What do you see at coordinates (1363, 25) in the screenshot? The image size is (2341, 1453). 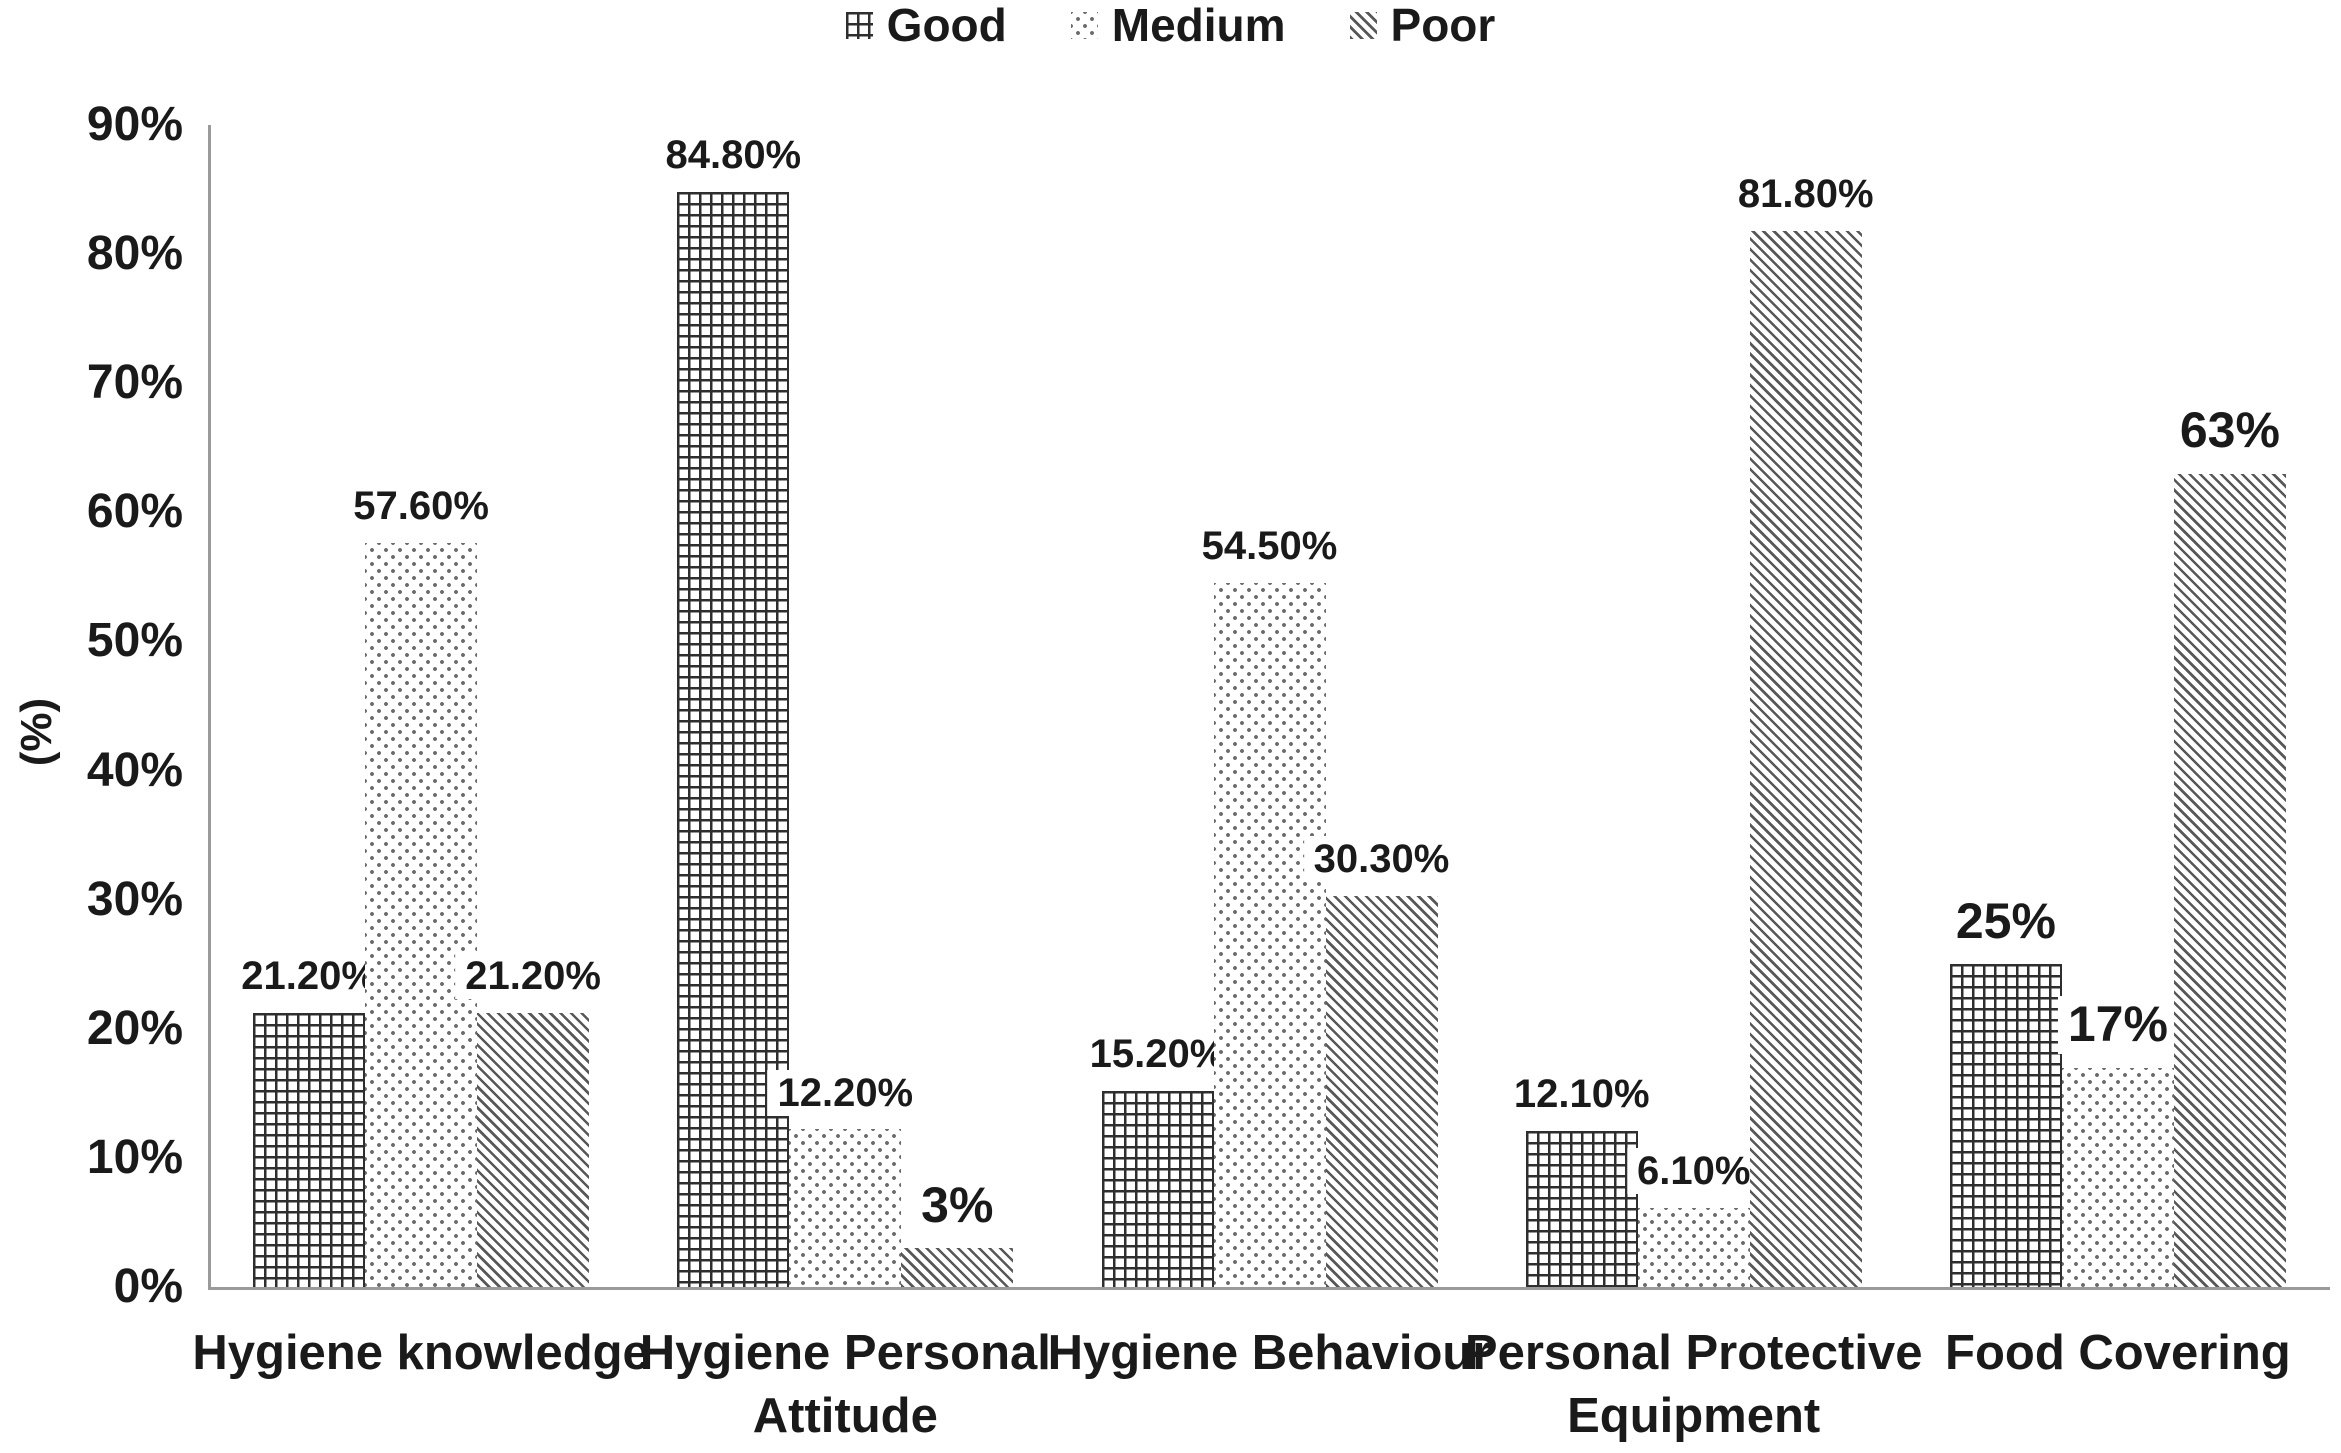 I see `diagonal-pattern-icon` at bounding box center [1363, 25].